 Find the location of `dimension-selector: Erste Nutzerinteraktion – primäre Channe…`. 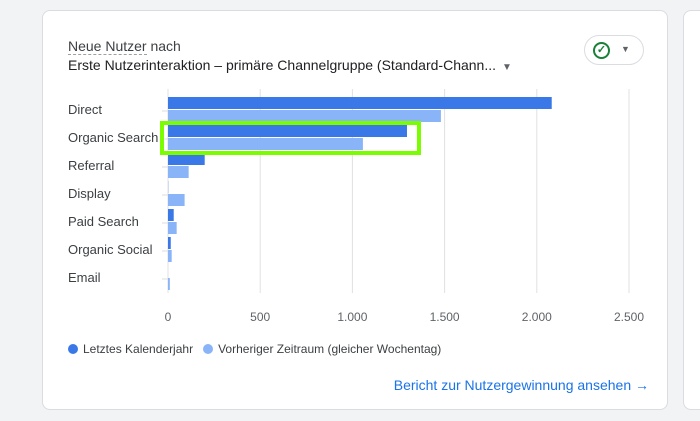

dimension-selector: Erste Nutzerinteraktion – primäre Channe… is located at coordinates (290, 65).